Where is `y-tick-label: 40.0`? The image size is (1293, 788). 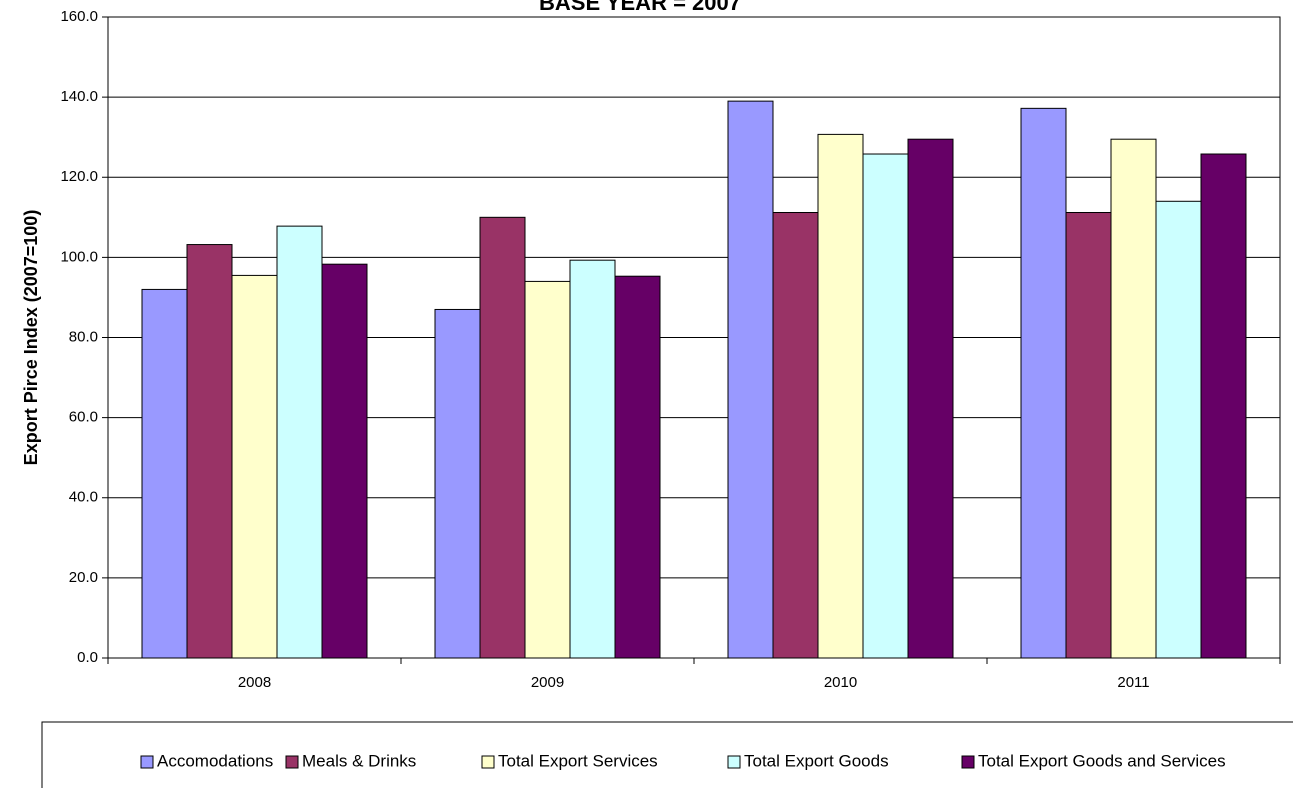 y-tick-label: 40.0 is located at coordinates (83, 497).